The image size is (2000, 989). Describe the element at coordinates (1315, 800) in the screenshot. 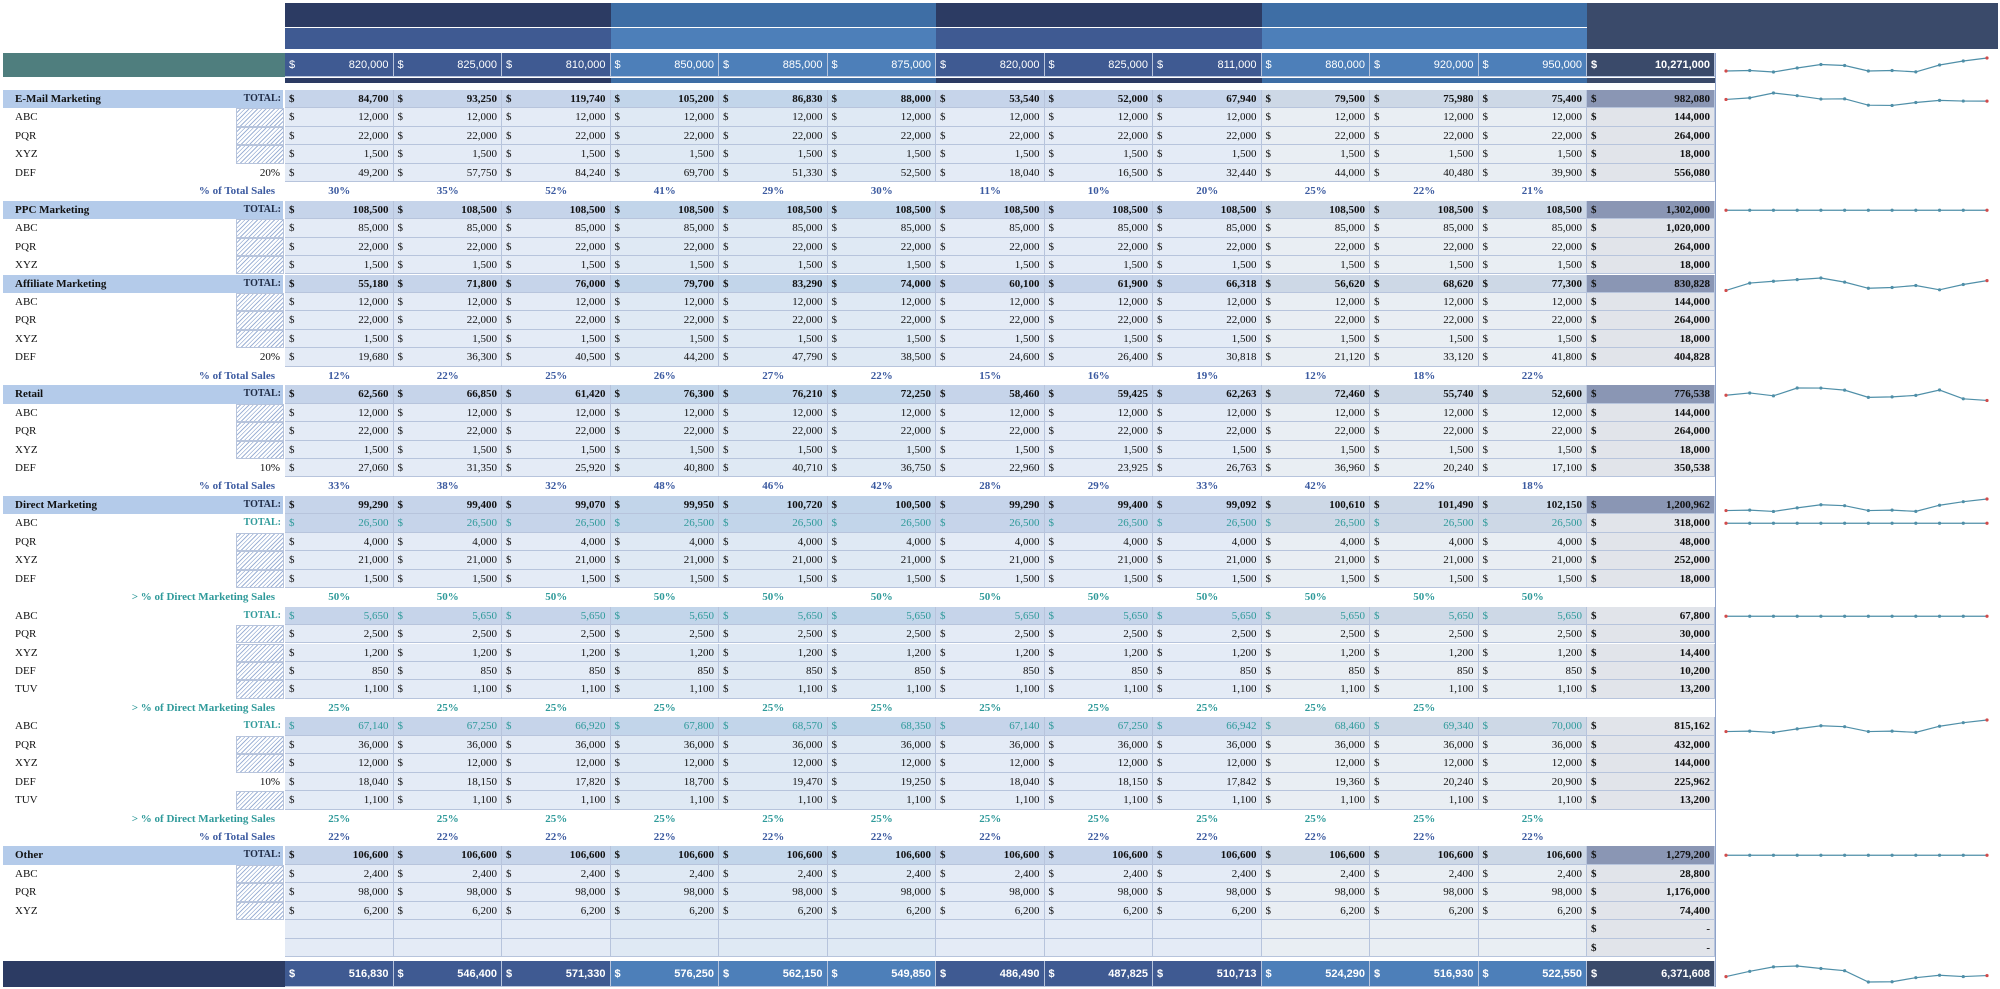

I see `direct-group-2-row-3-oct: $1,100` at that location.